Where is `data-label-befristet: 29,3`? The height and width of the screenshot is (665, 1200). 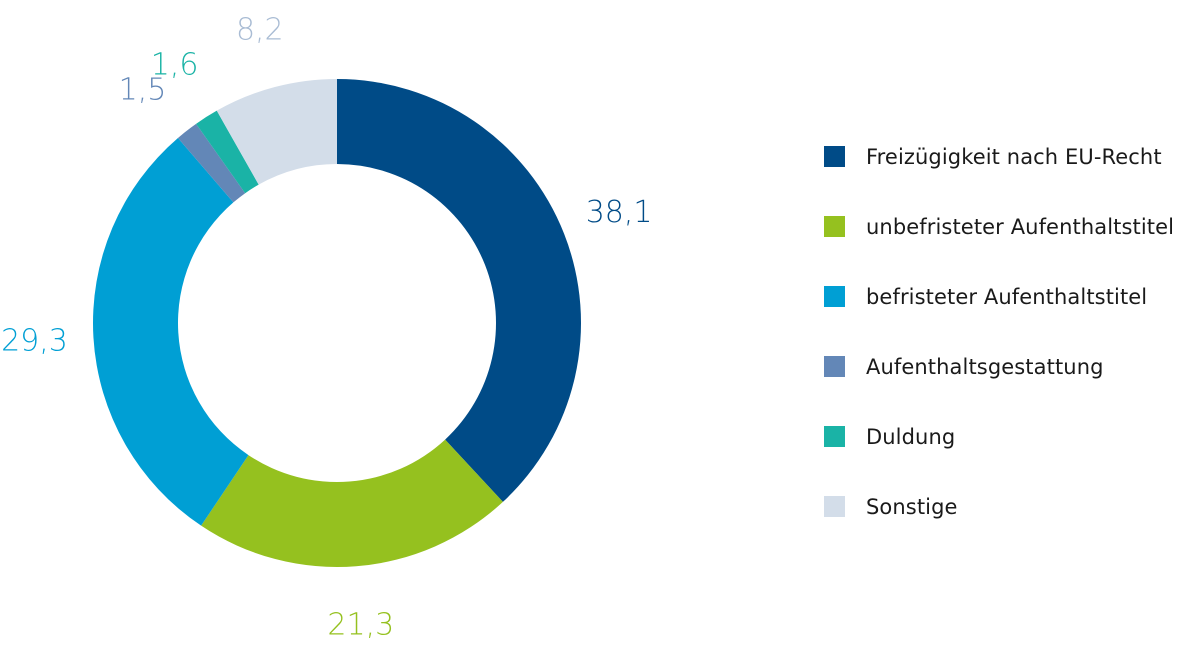 data-label-befristet: 29,3 is located at coordinates (34, 341).